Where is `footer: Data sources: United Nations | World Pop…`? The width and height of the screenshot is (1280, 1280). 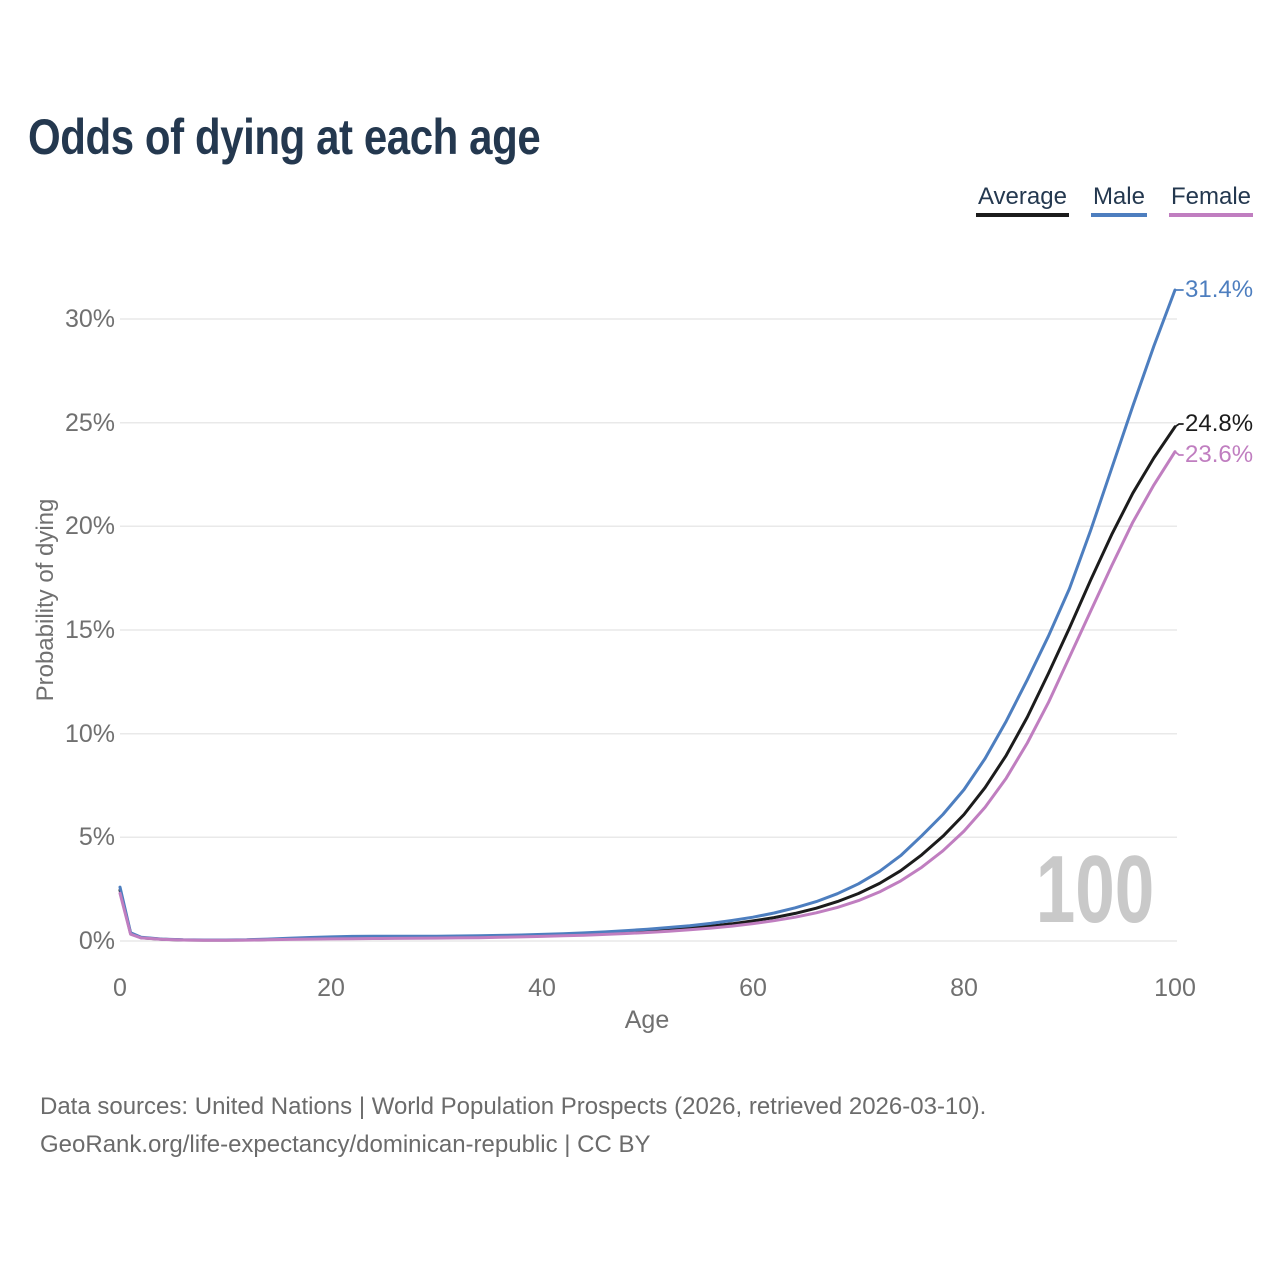 footer: Data sources: United Nations | World Pop… is located at coordinates (513, 1126).